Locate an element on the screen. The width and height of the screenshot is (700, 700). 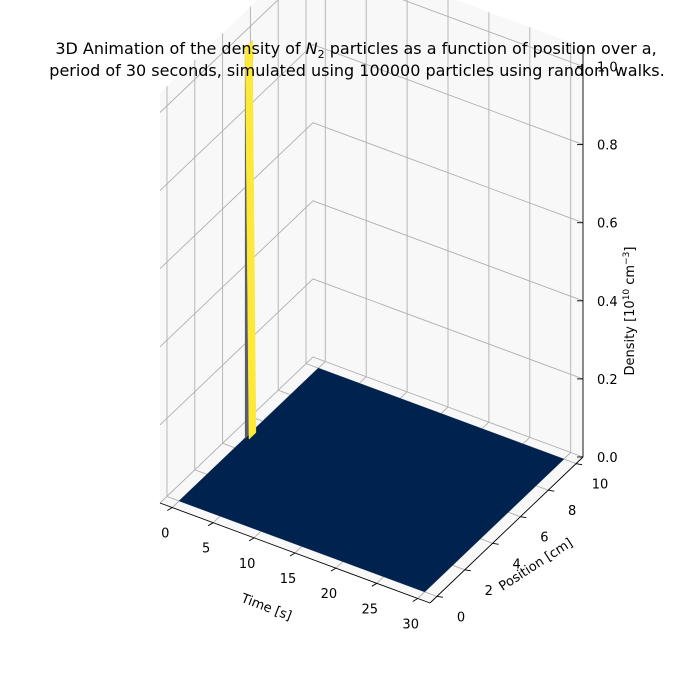
y-tick-label-1: 2 is located at coordinates (489, 591).